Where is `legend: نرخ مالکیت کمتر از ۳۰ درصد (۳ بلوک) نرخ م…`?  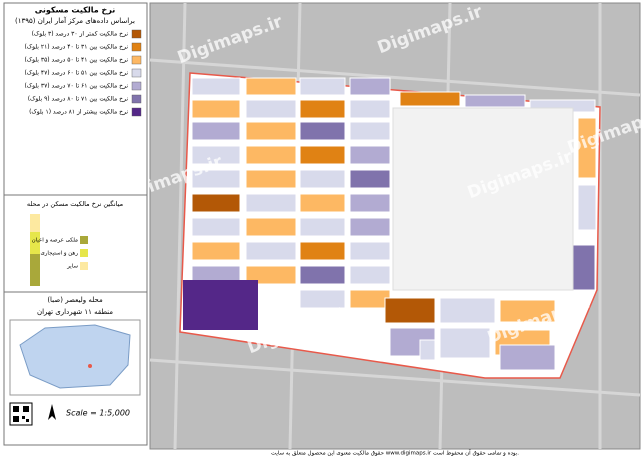 legend: نرخ مالکیت کمتر از ۳۰ درصد (۳ بلوک) نرخ م… is located at coordinates (83, 73).